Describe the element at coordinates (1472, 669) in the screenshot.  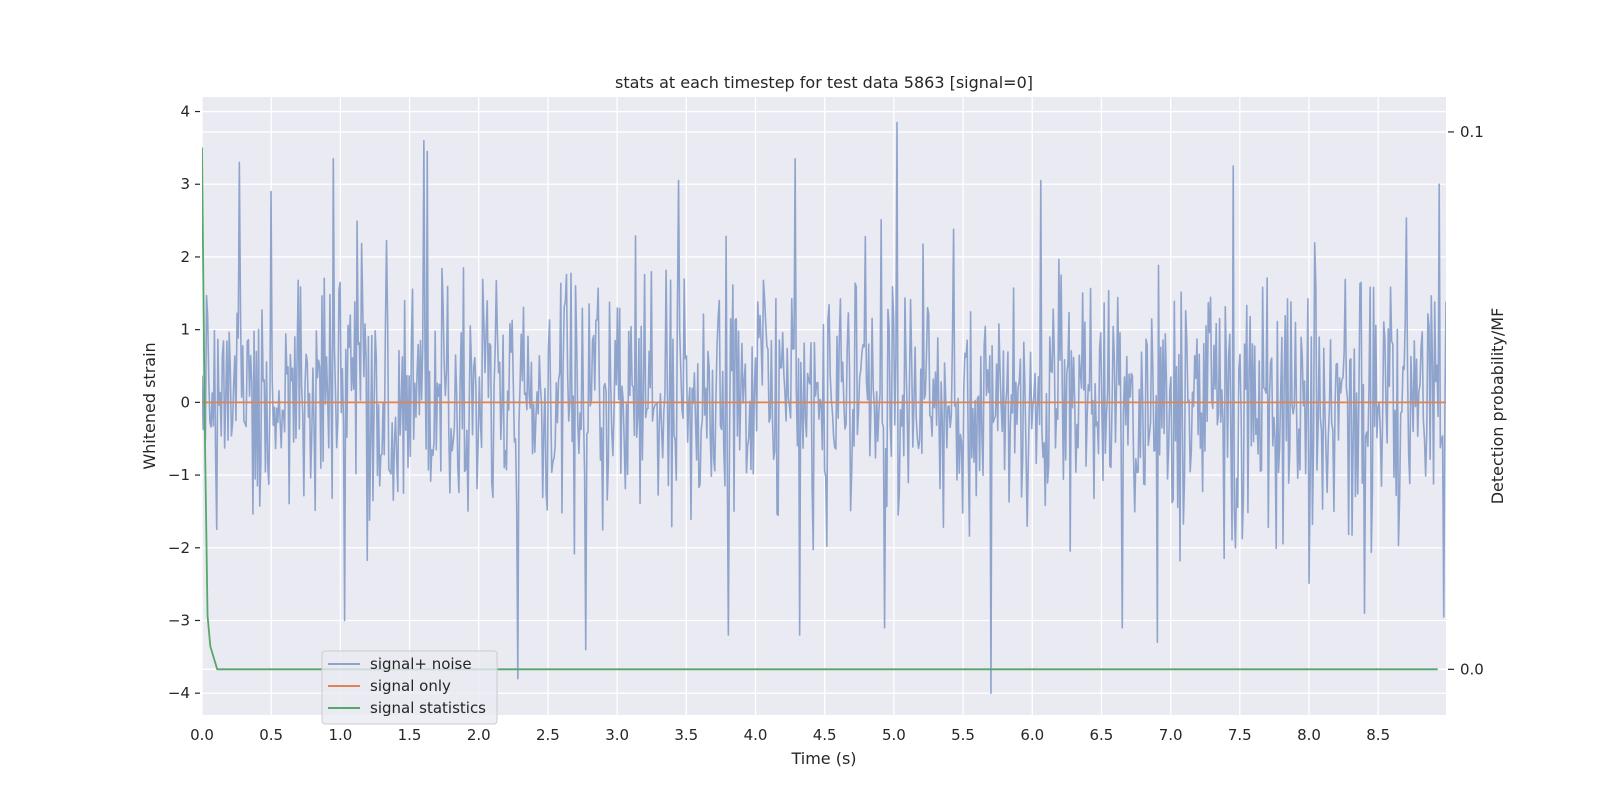
I see `y2-tick-label: 0.0` at that location.